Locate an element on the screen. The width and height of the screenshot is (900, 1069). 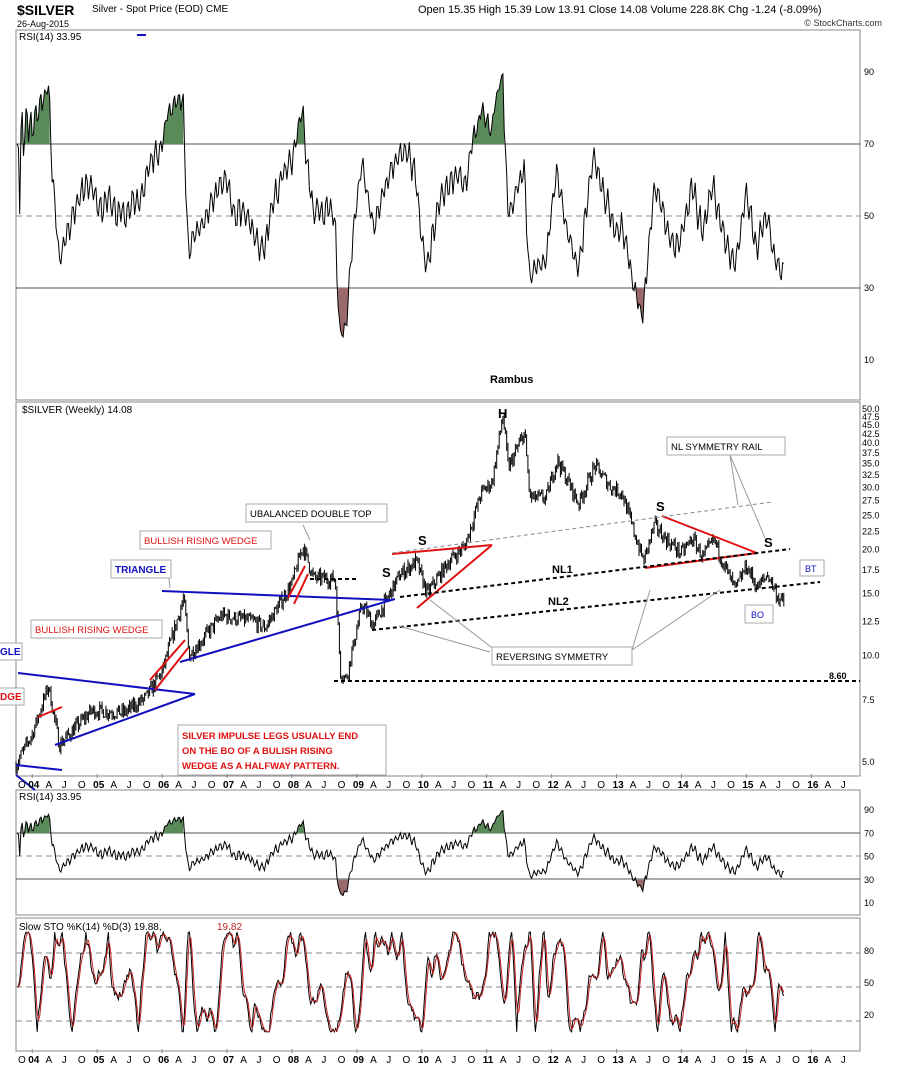
rsi2-overbought-fill is located at coordinates (489, 822).